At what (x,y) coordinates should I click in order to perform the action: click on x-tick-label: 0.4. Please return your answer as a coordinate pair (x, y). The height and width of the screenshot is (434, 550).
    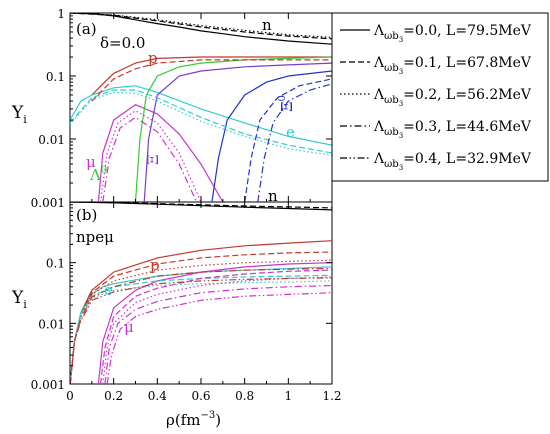
    Looking at the image, I should click on (157, 396).